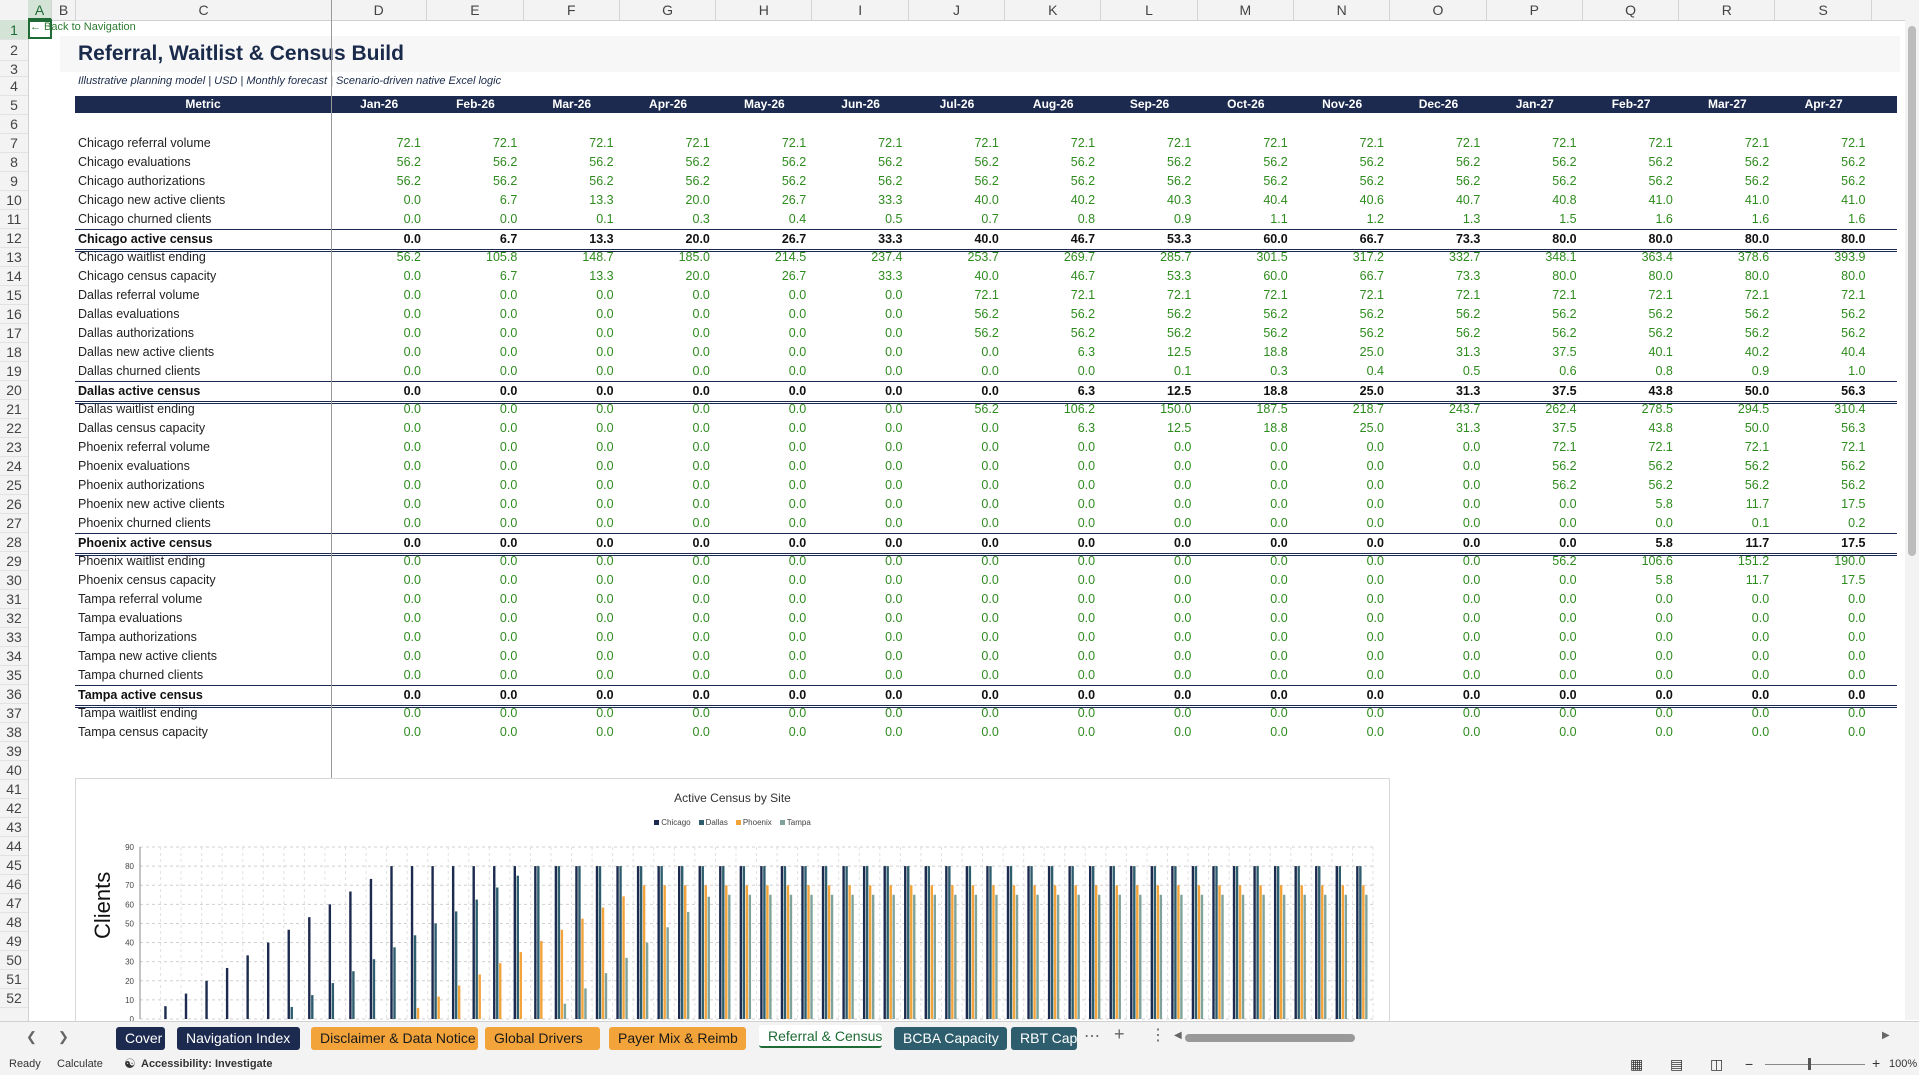 This screenshot has width=1919, height=1075. I want to click on sheet-tab: Navigation Index, so click(238, 1038).